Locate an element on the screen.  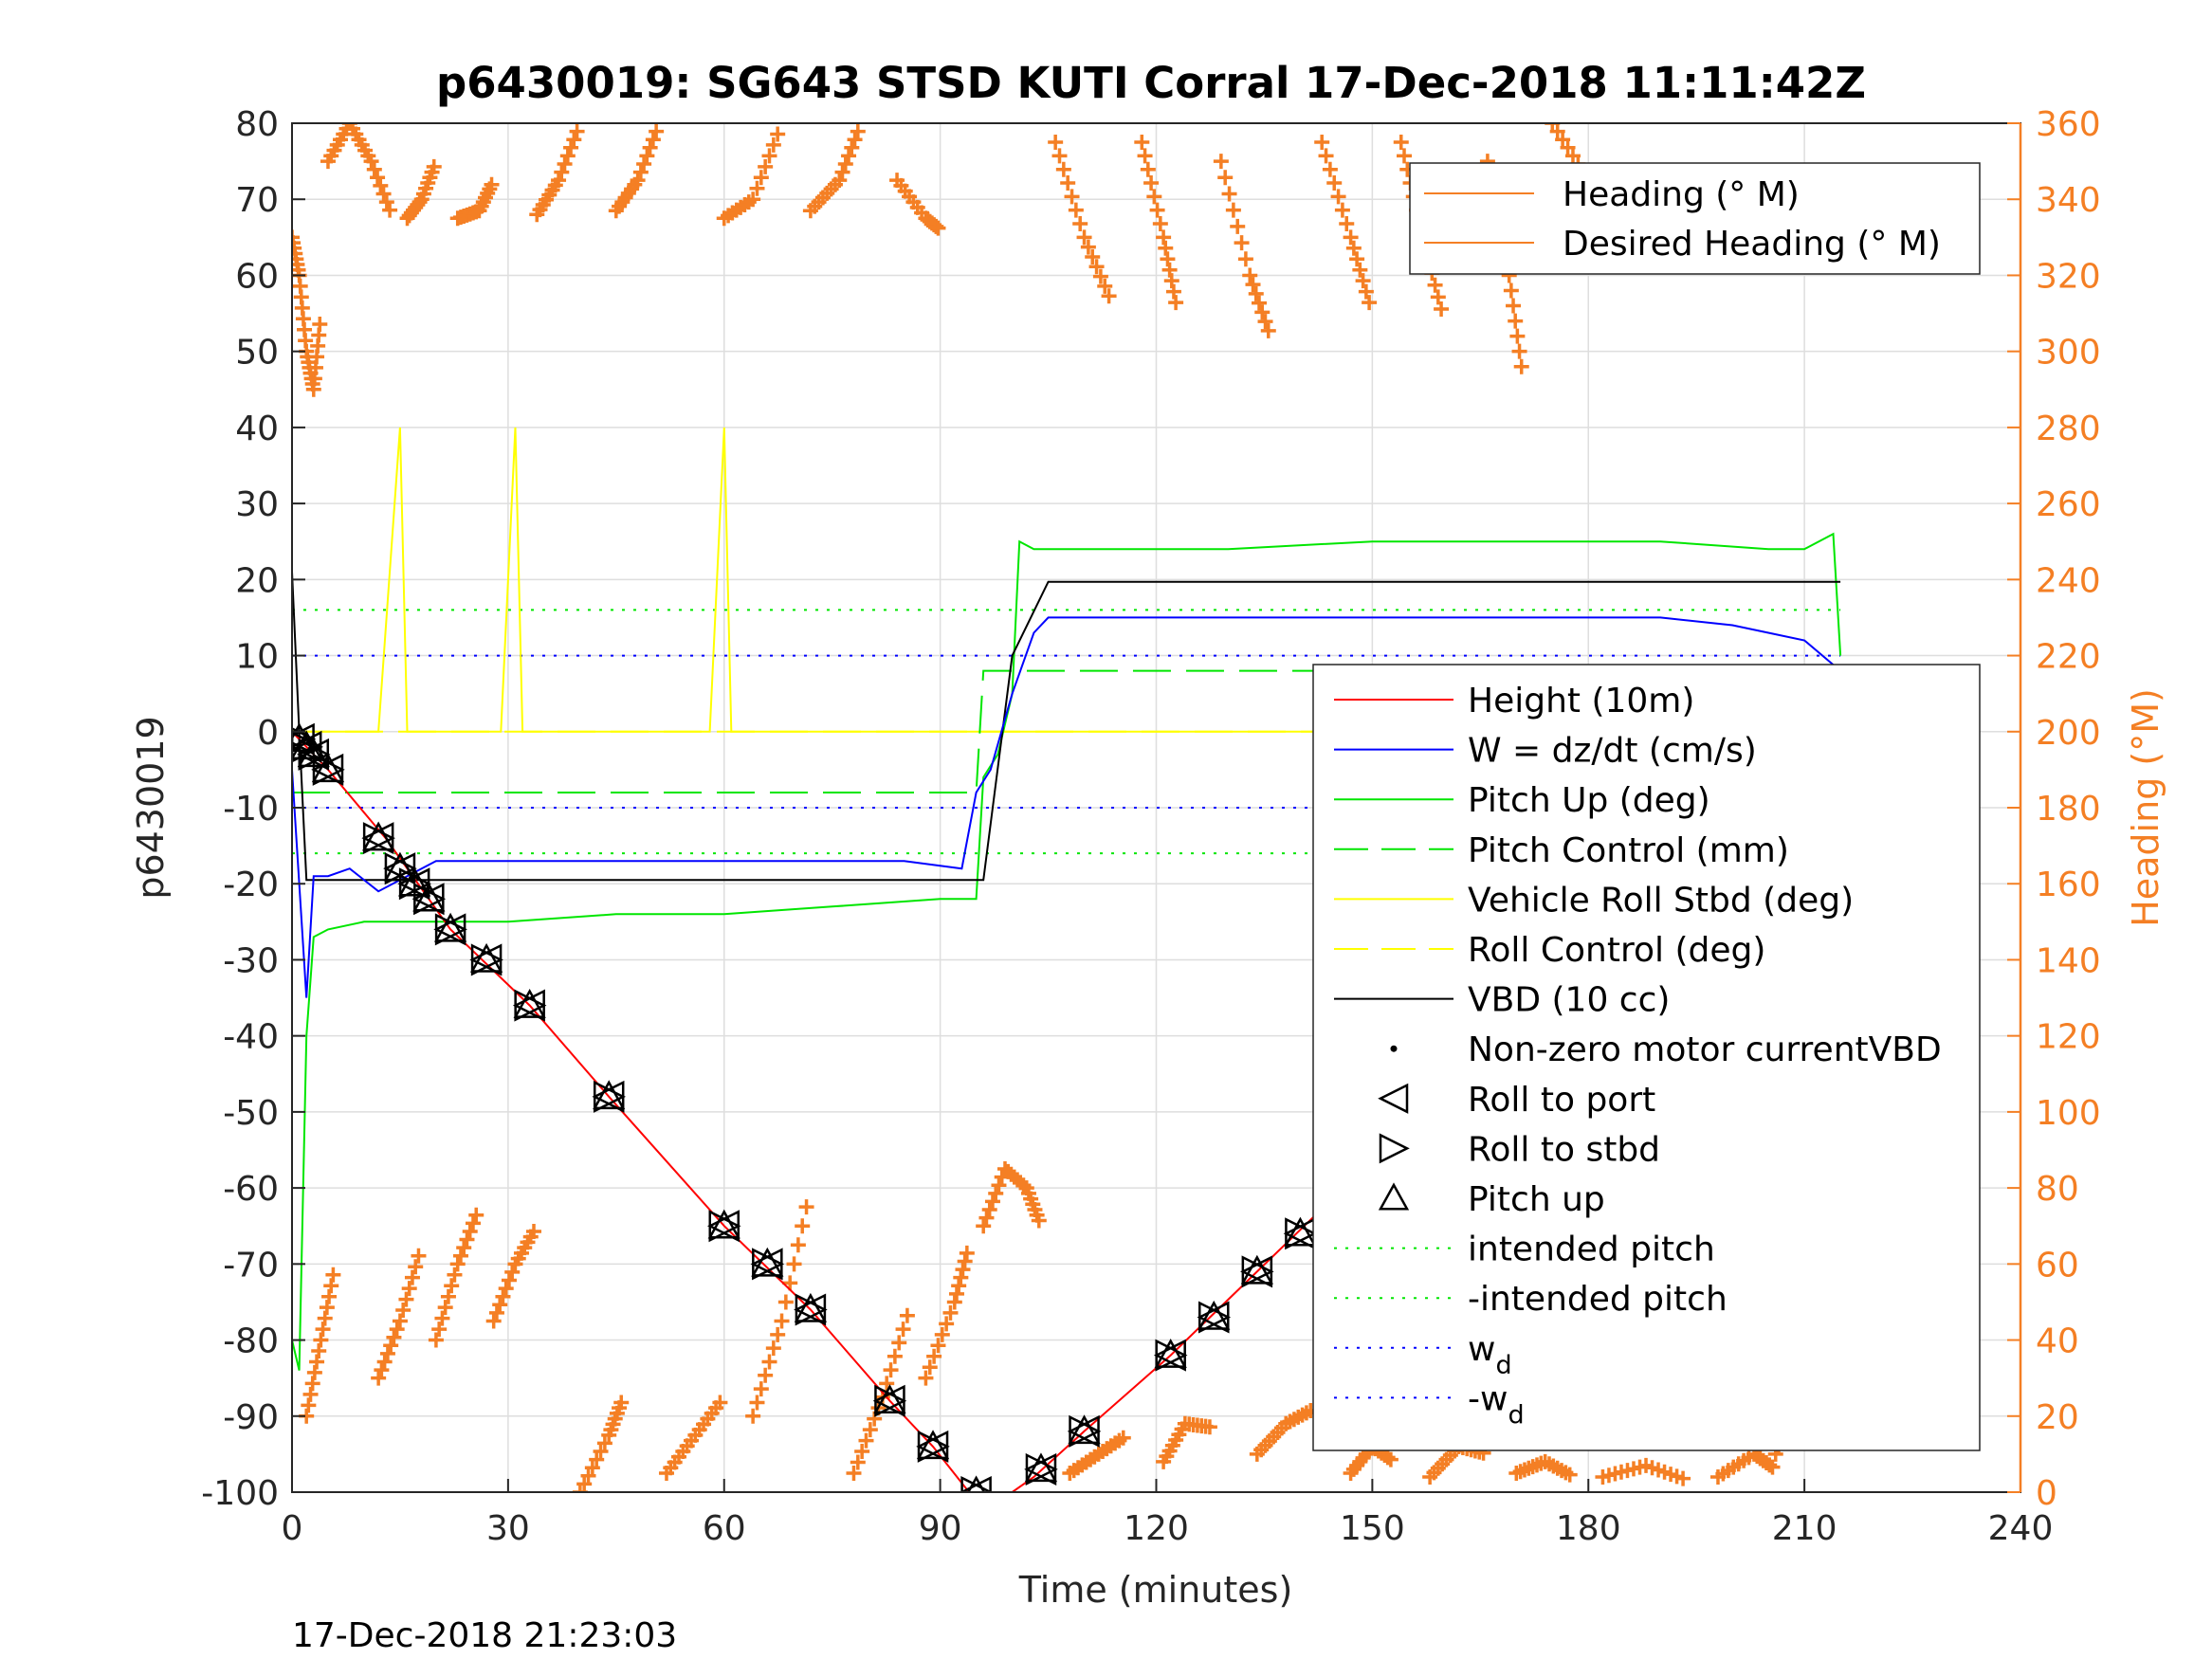
y-tick-label: 70 is located at coordinates (257, 200).